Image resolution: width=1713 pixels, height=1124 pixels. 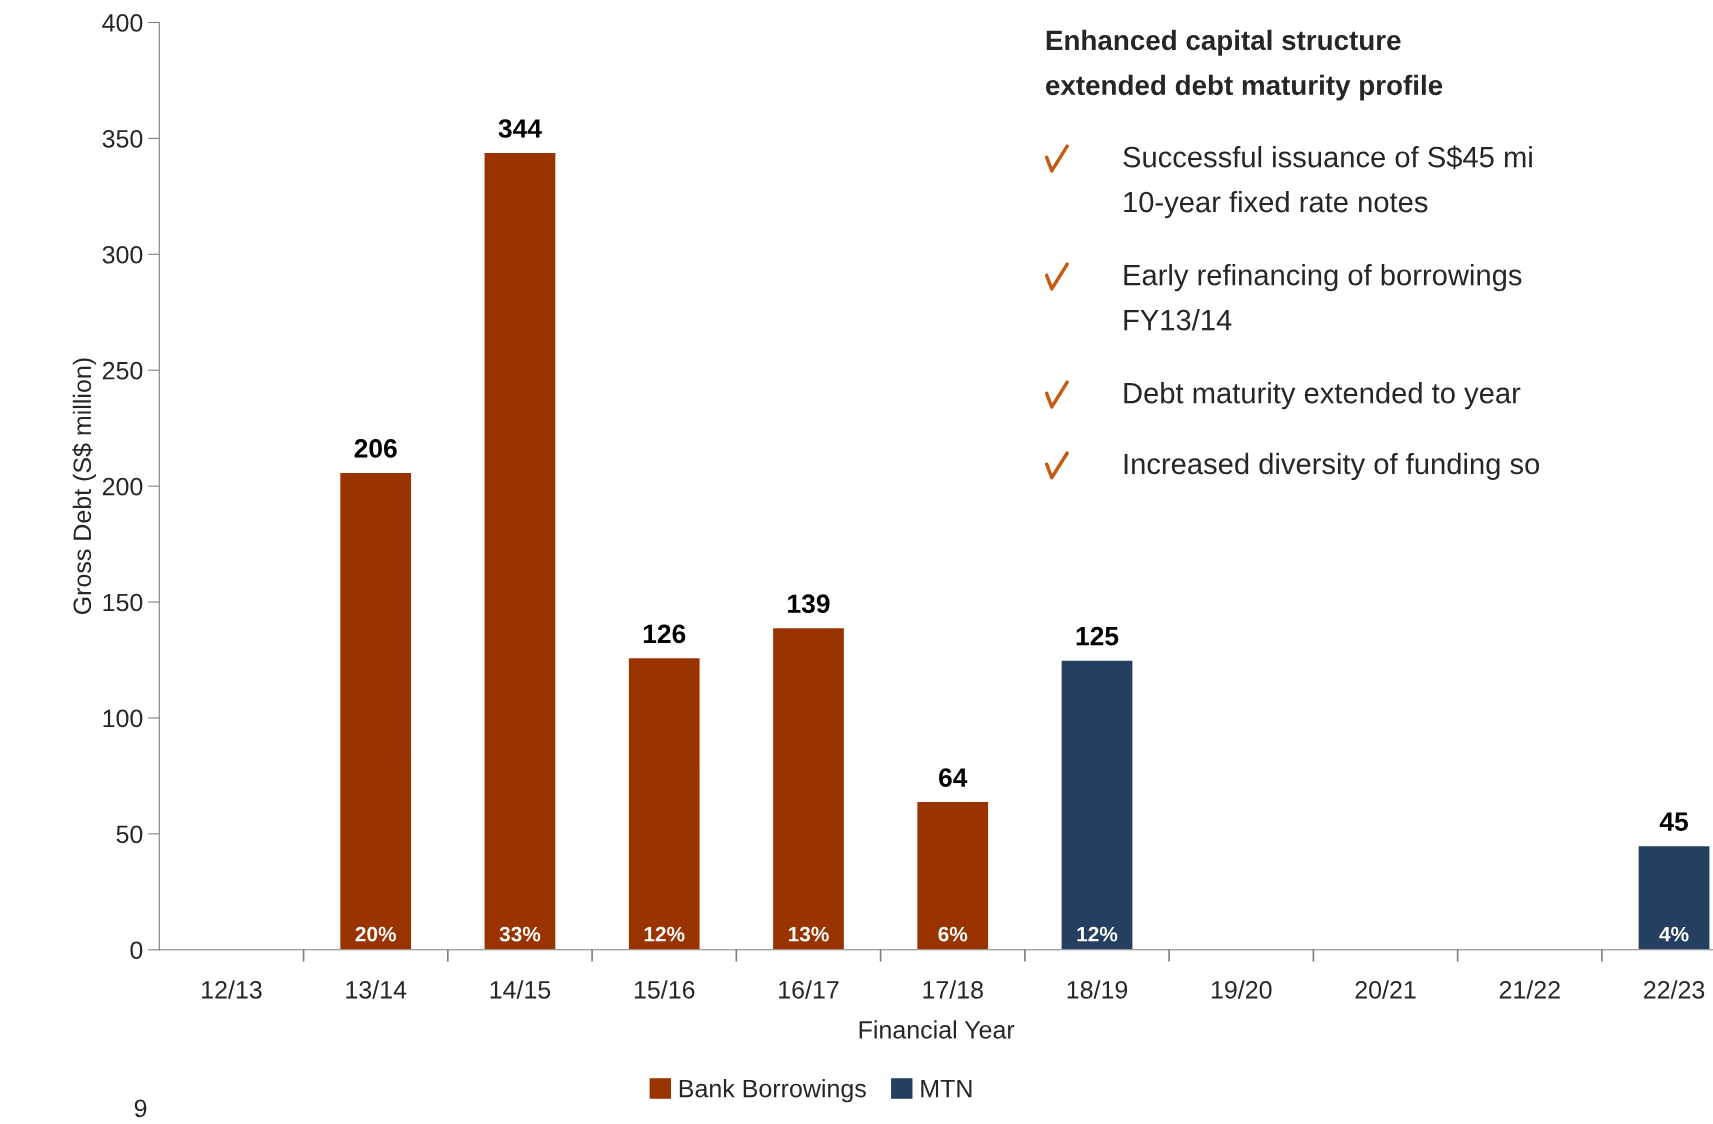 I want to click on annotation: Enhanced capital structure, so click(x=1223, y=42).